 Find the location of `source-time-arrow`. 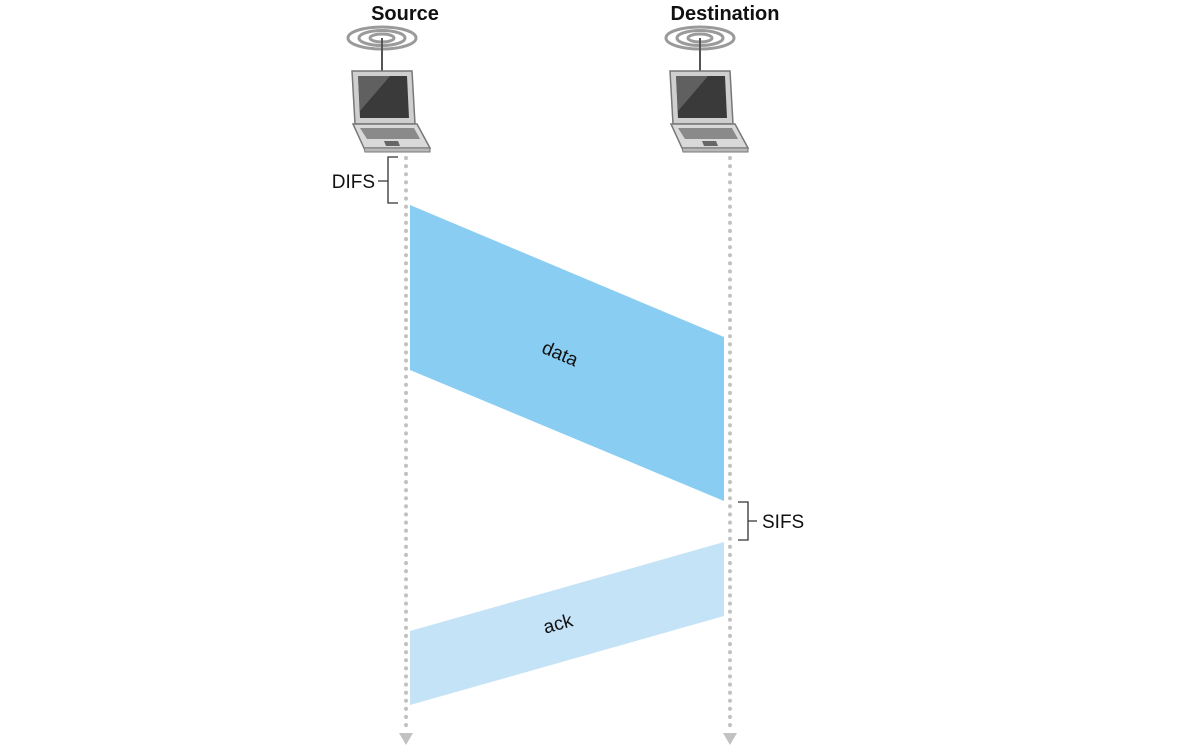

source-time-arrow is located at coordinates (406, 739).